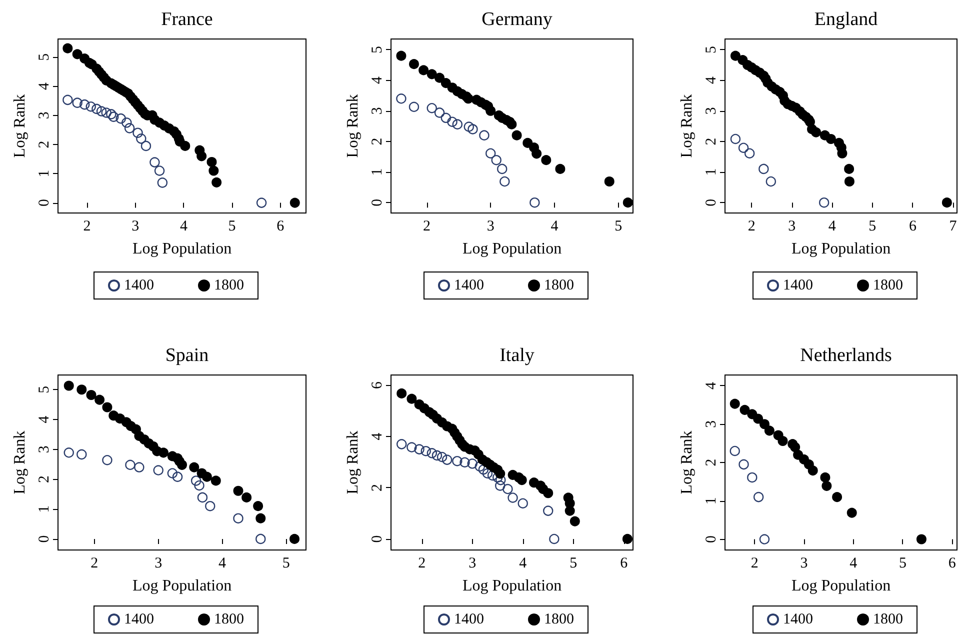  I want to click on chart-title: France, so click(187, 19).